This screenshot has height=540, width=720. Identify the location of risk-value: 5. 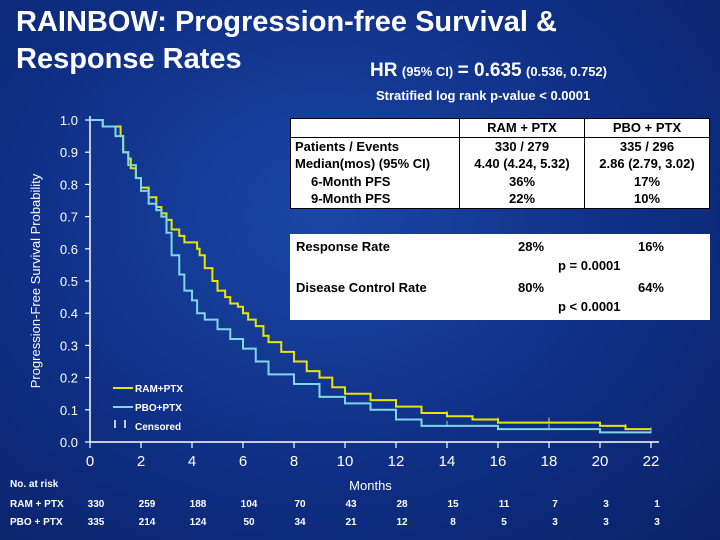
(504, 522).